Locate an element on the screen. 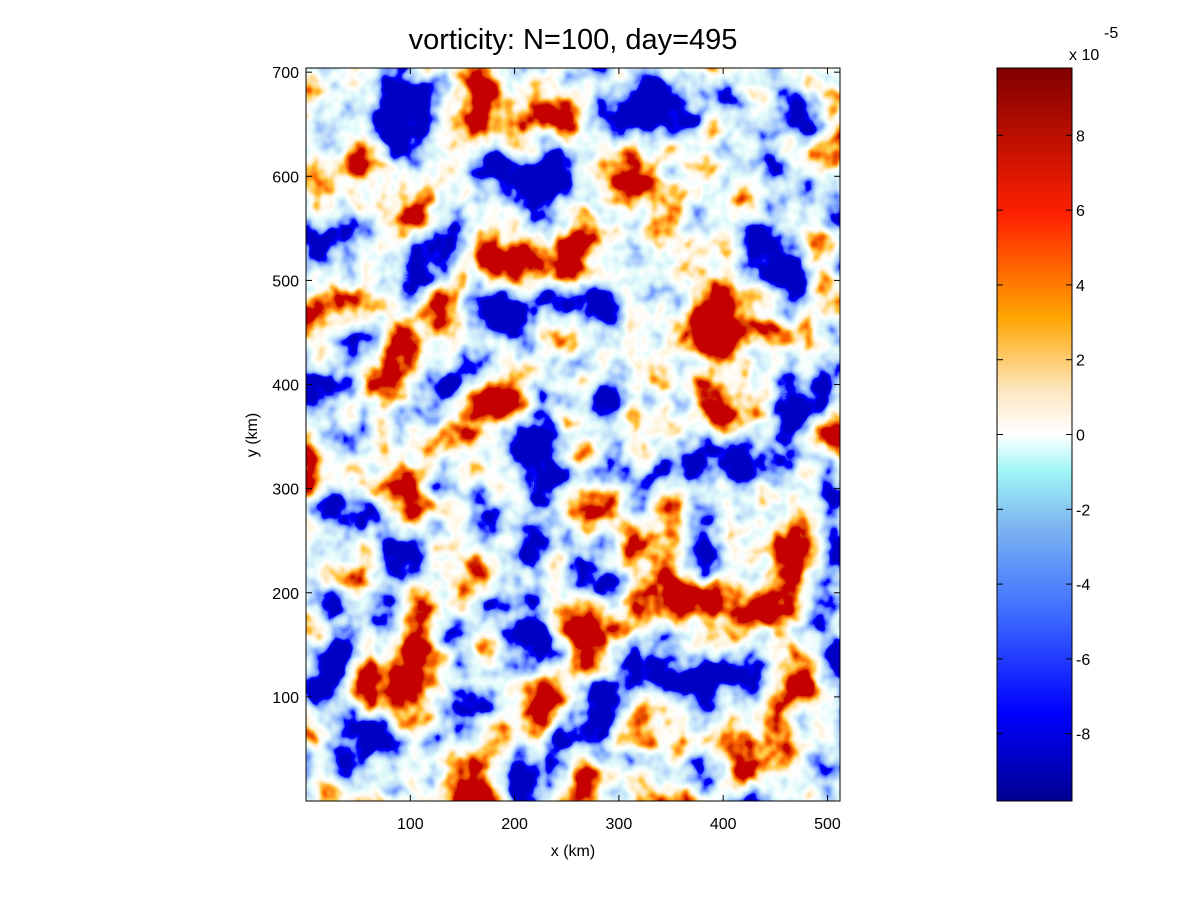  colorbar-tick-label: 8 is located at coordinates (1080, 136).